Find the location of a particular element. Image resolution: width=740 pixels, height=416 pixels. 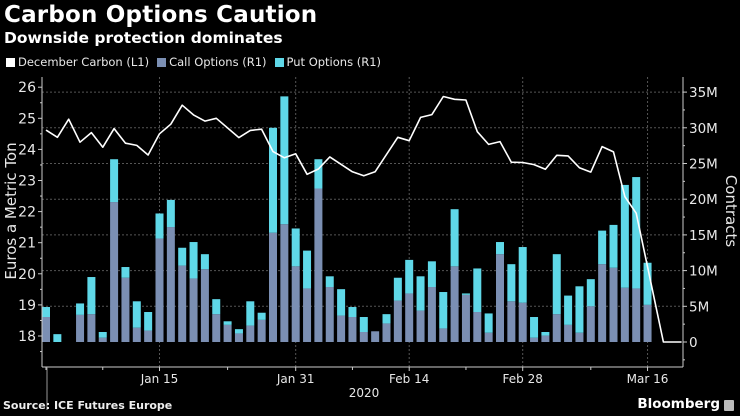

x-axis-tick-label: Mar 16 is located at coordinates (648, 379).